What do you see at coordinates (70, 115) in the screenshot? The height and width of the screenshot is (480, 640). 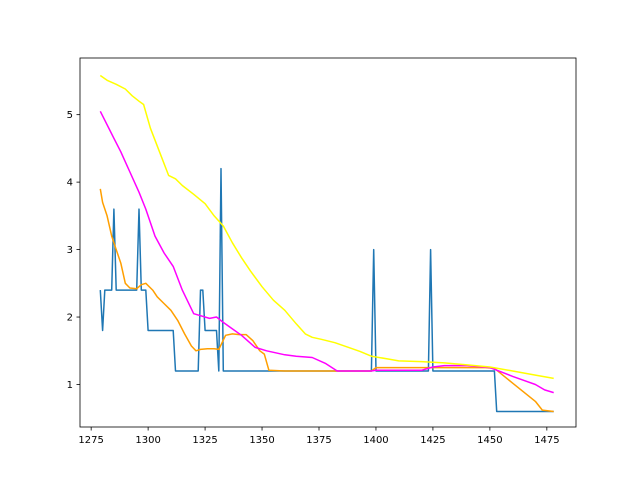 I see `y-tick-label: 5` at bounding box center [70, 115].